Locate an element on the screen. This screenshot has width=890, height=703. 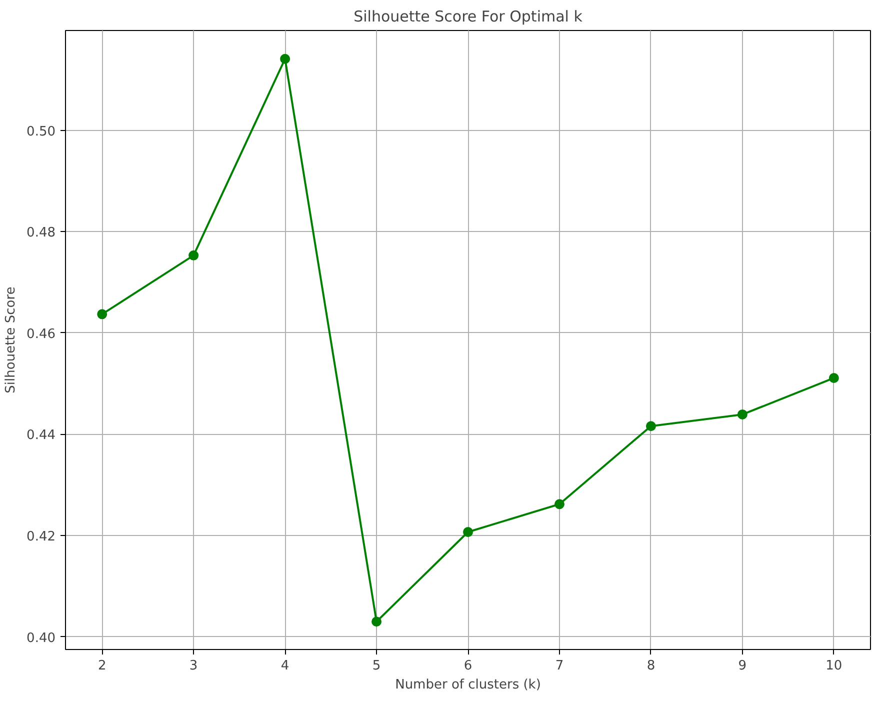
y-tick-label: 0.42 is located at coordinates (41, 537).